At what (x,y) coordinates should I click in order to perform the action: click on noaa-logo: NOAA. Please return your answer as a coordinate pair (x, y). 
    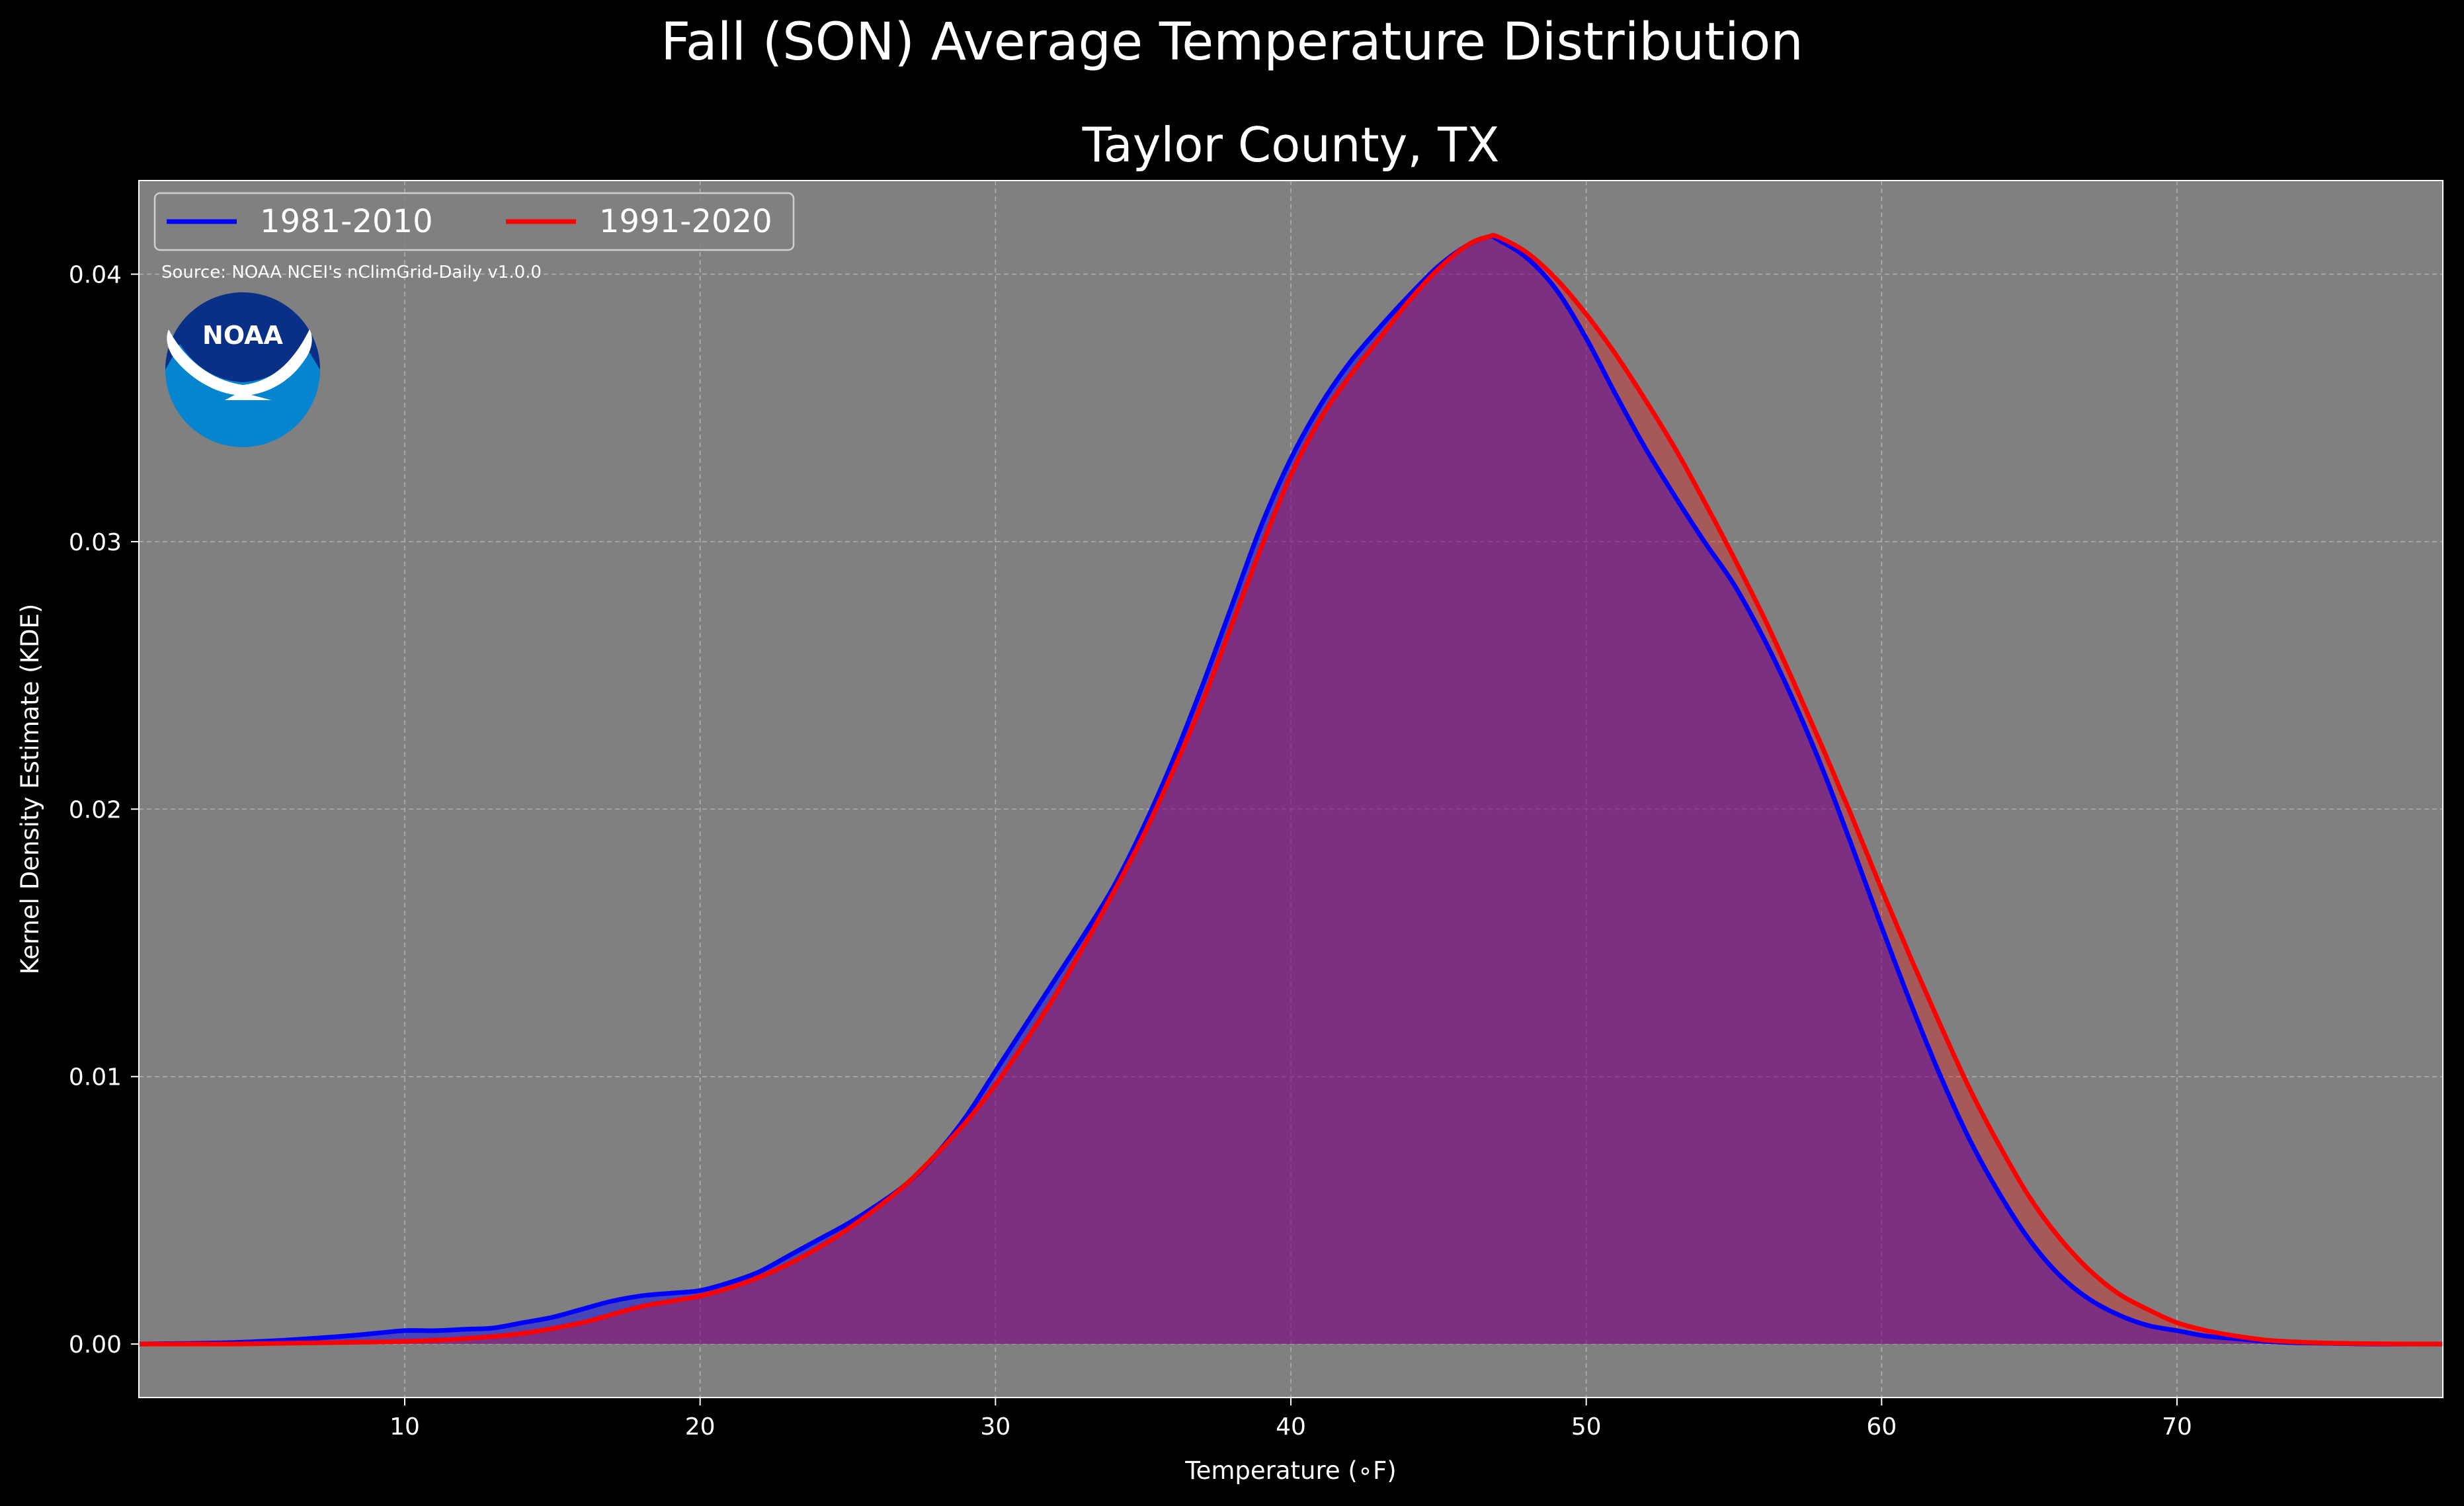
    Looking at the image, I should click on (243, 369).